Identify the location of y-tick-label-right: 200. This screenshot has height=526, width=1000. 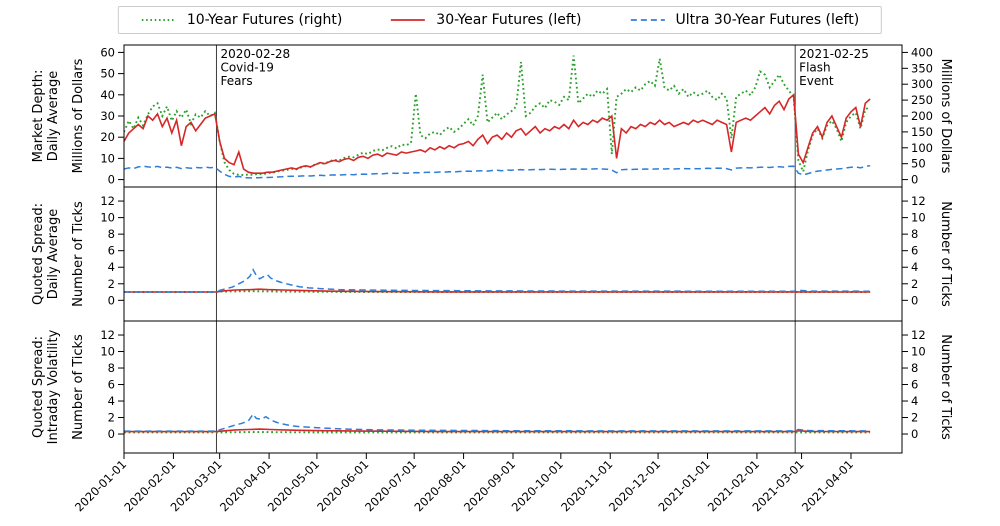
(922, 116).